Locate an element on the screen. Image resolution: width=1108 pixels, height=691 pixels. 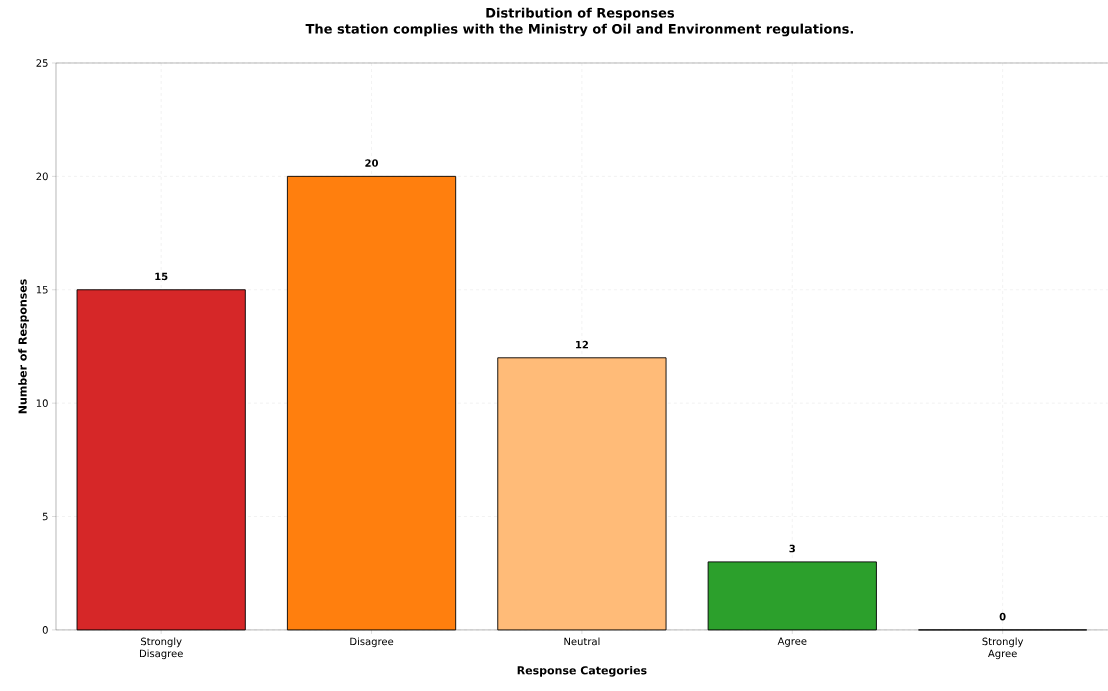
data-label: 15 is located at coordinates (161, 276).